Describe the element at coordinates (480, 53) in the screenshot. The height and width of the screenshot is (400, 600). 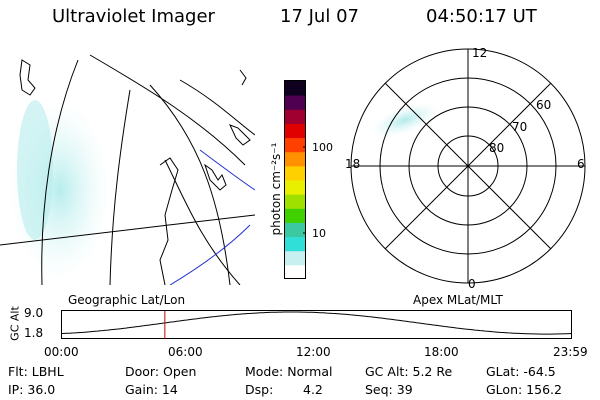
I see `mlt-label-12: 12` at that location.